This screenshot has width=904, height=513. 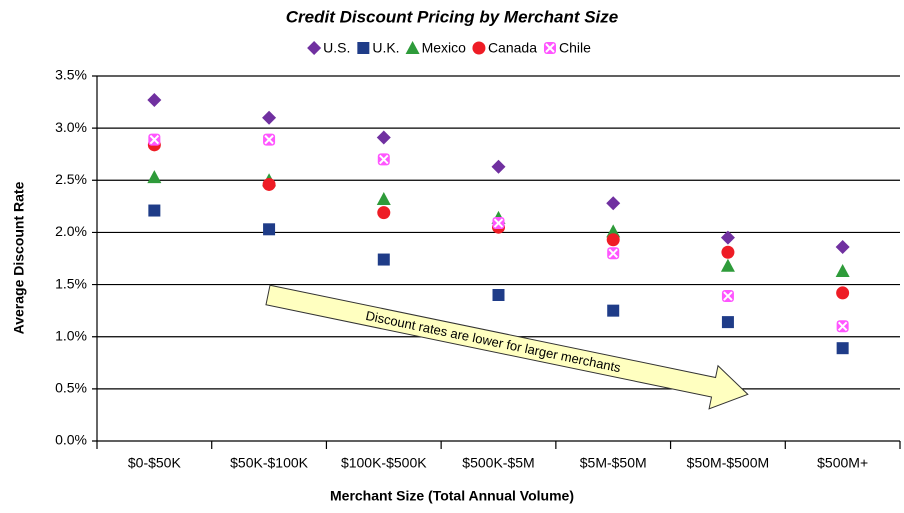 What do you see at coordinates (71, 283) in the screenshot?
I see `y-tick-label: 1.5%` at bounding box center [71, 283].